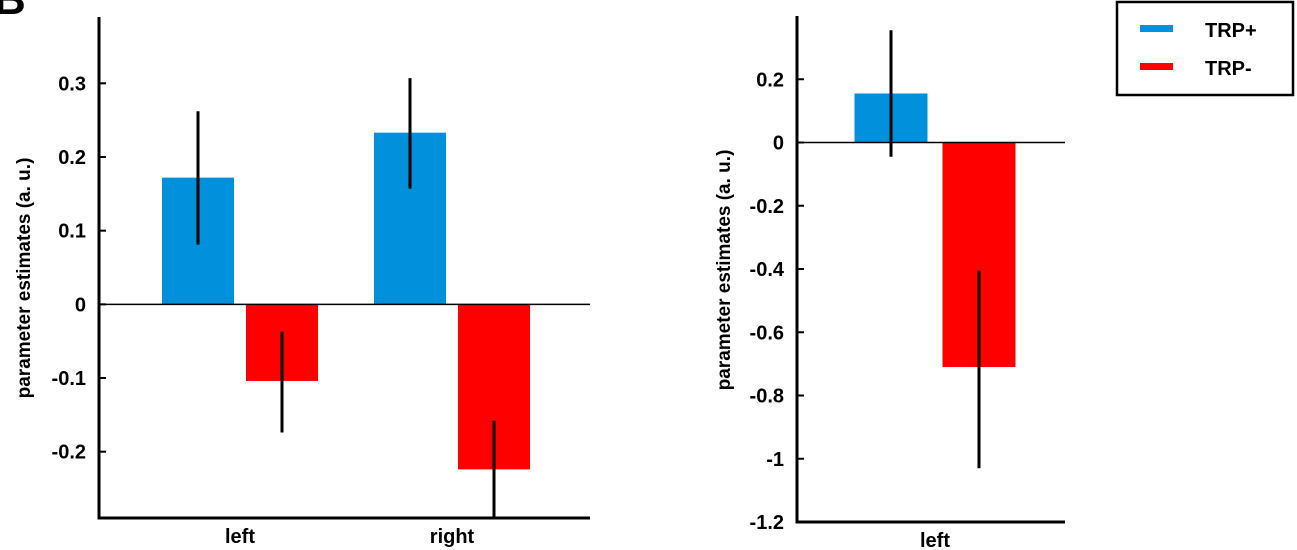 Image resolution: width=1297 pixels, height=550 pixels. What do you see at coordinates (777, 301) in the screenshot?
I see `y-tick-group: 0.2 0 -0.2 -0.4 -0.6 -0.8 -1 -1.2` at bounding box center [777, 301].